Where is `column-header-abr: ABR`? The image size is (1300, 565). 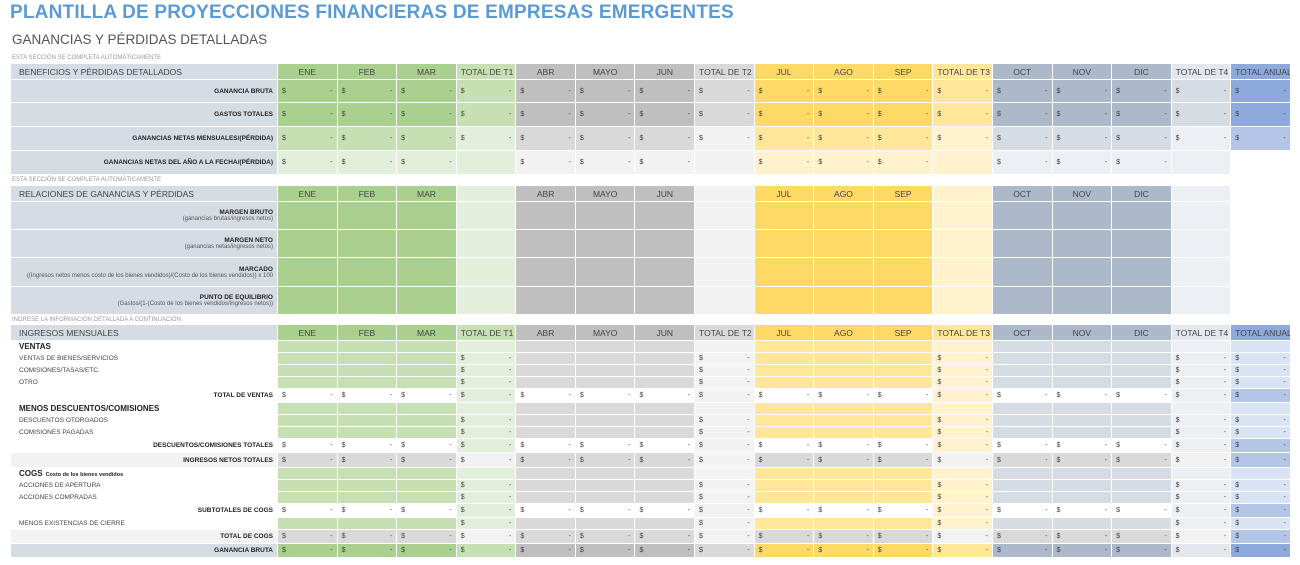 column-header-abr: ABR is located at coordinates (545, 332).